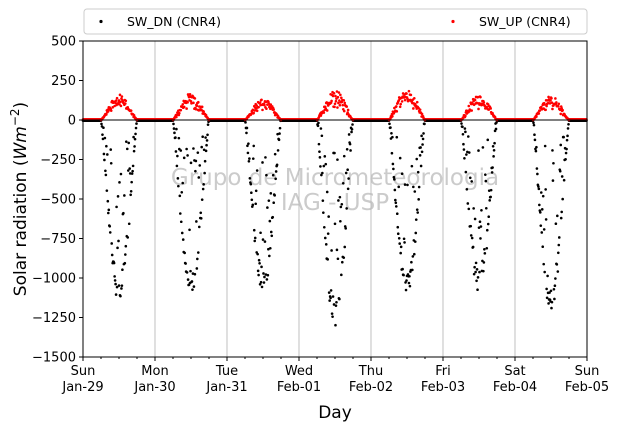 This screenshot has height=431, width=620. Describe the element at coordinates (335, 413) in the screenshot. I see `x-axis-title: Day` at that location.